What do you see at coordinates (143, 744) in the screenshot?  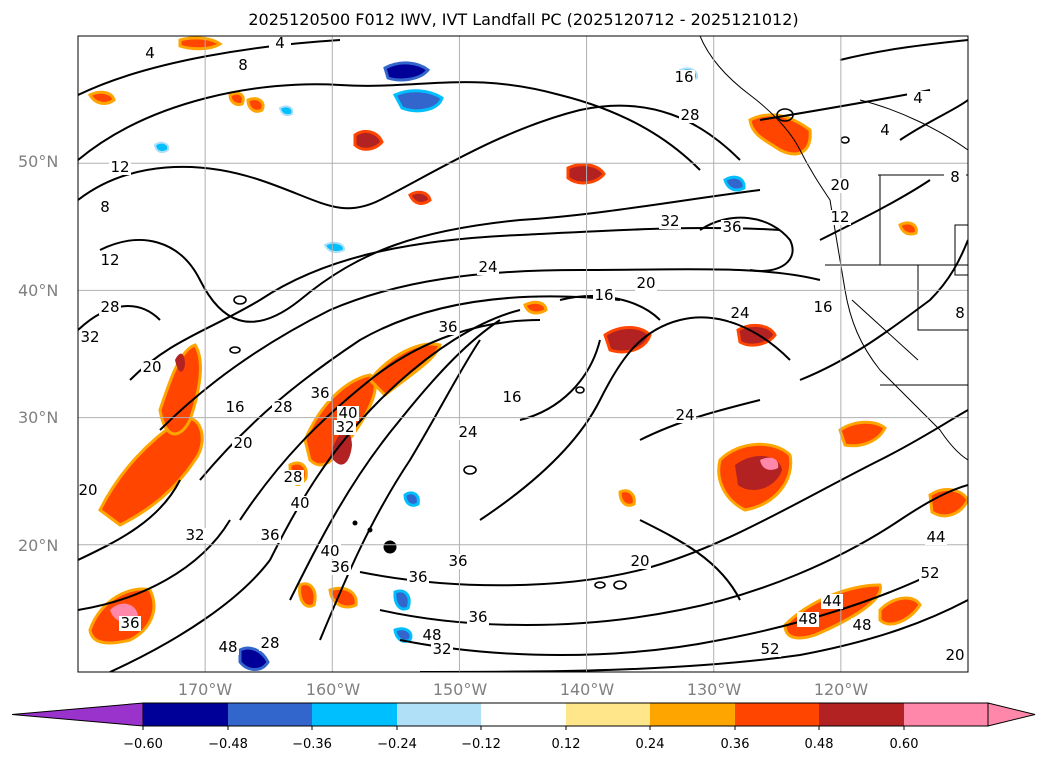 I see `colorbar-tick-label: −0.60` at bounding box center [143, 744].